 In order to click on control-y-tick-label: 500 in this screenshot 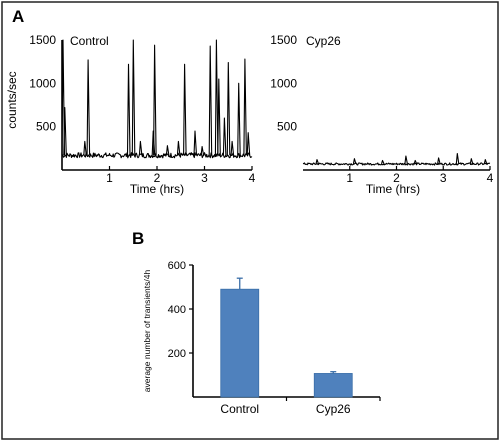, I will do `click(46, 127)`.